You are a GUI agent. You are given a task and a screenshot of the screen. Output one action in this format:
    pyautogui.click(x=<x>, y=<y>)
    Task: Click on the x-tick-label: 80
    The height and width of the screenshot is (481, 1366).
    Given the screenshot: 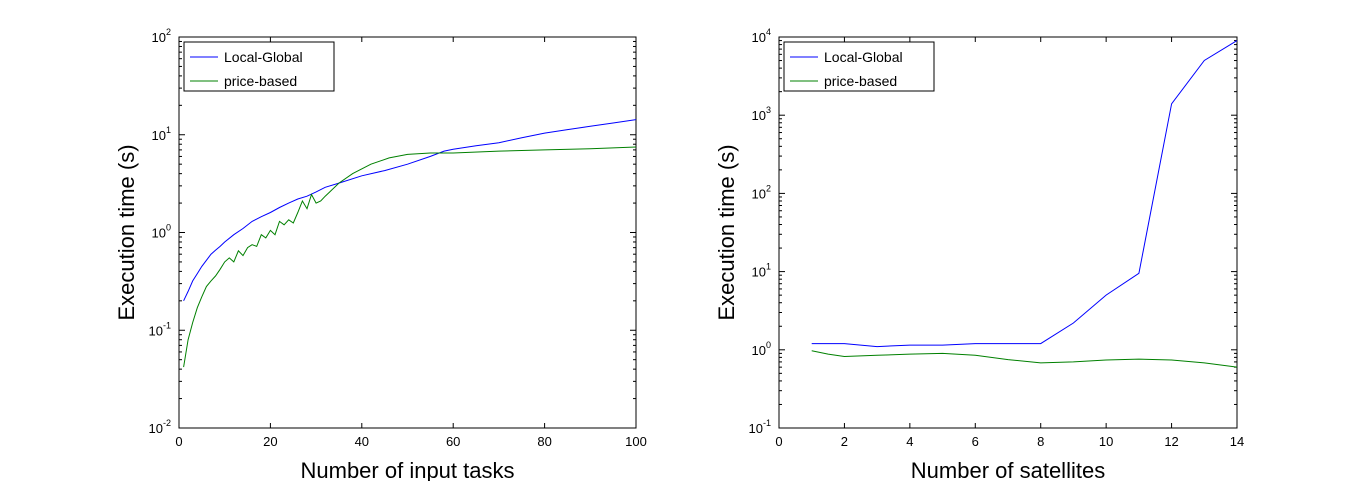 What is the action you would take?
    pyautogui.click(x=544, y=441)
    